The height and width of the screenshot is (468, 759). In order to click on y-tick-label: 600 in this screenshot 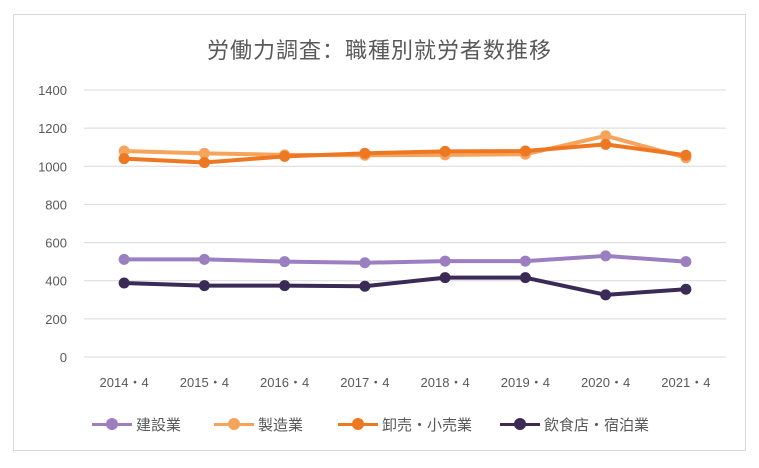, I will do `click(56, 243)`.